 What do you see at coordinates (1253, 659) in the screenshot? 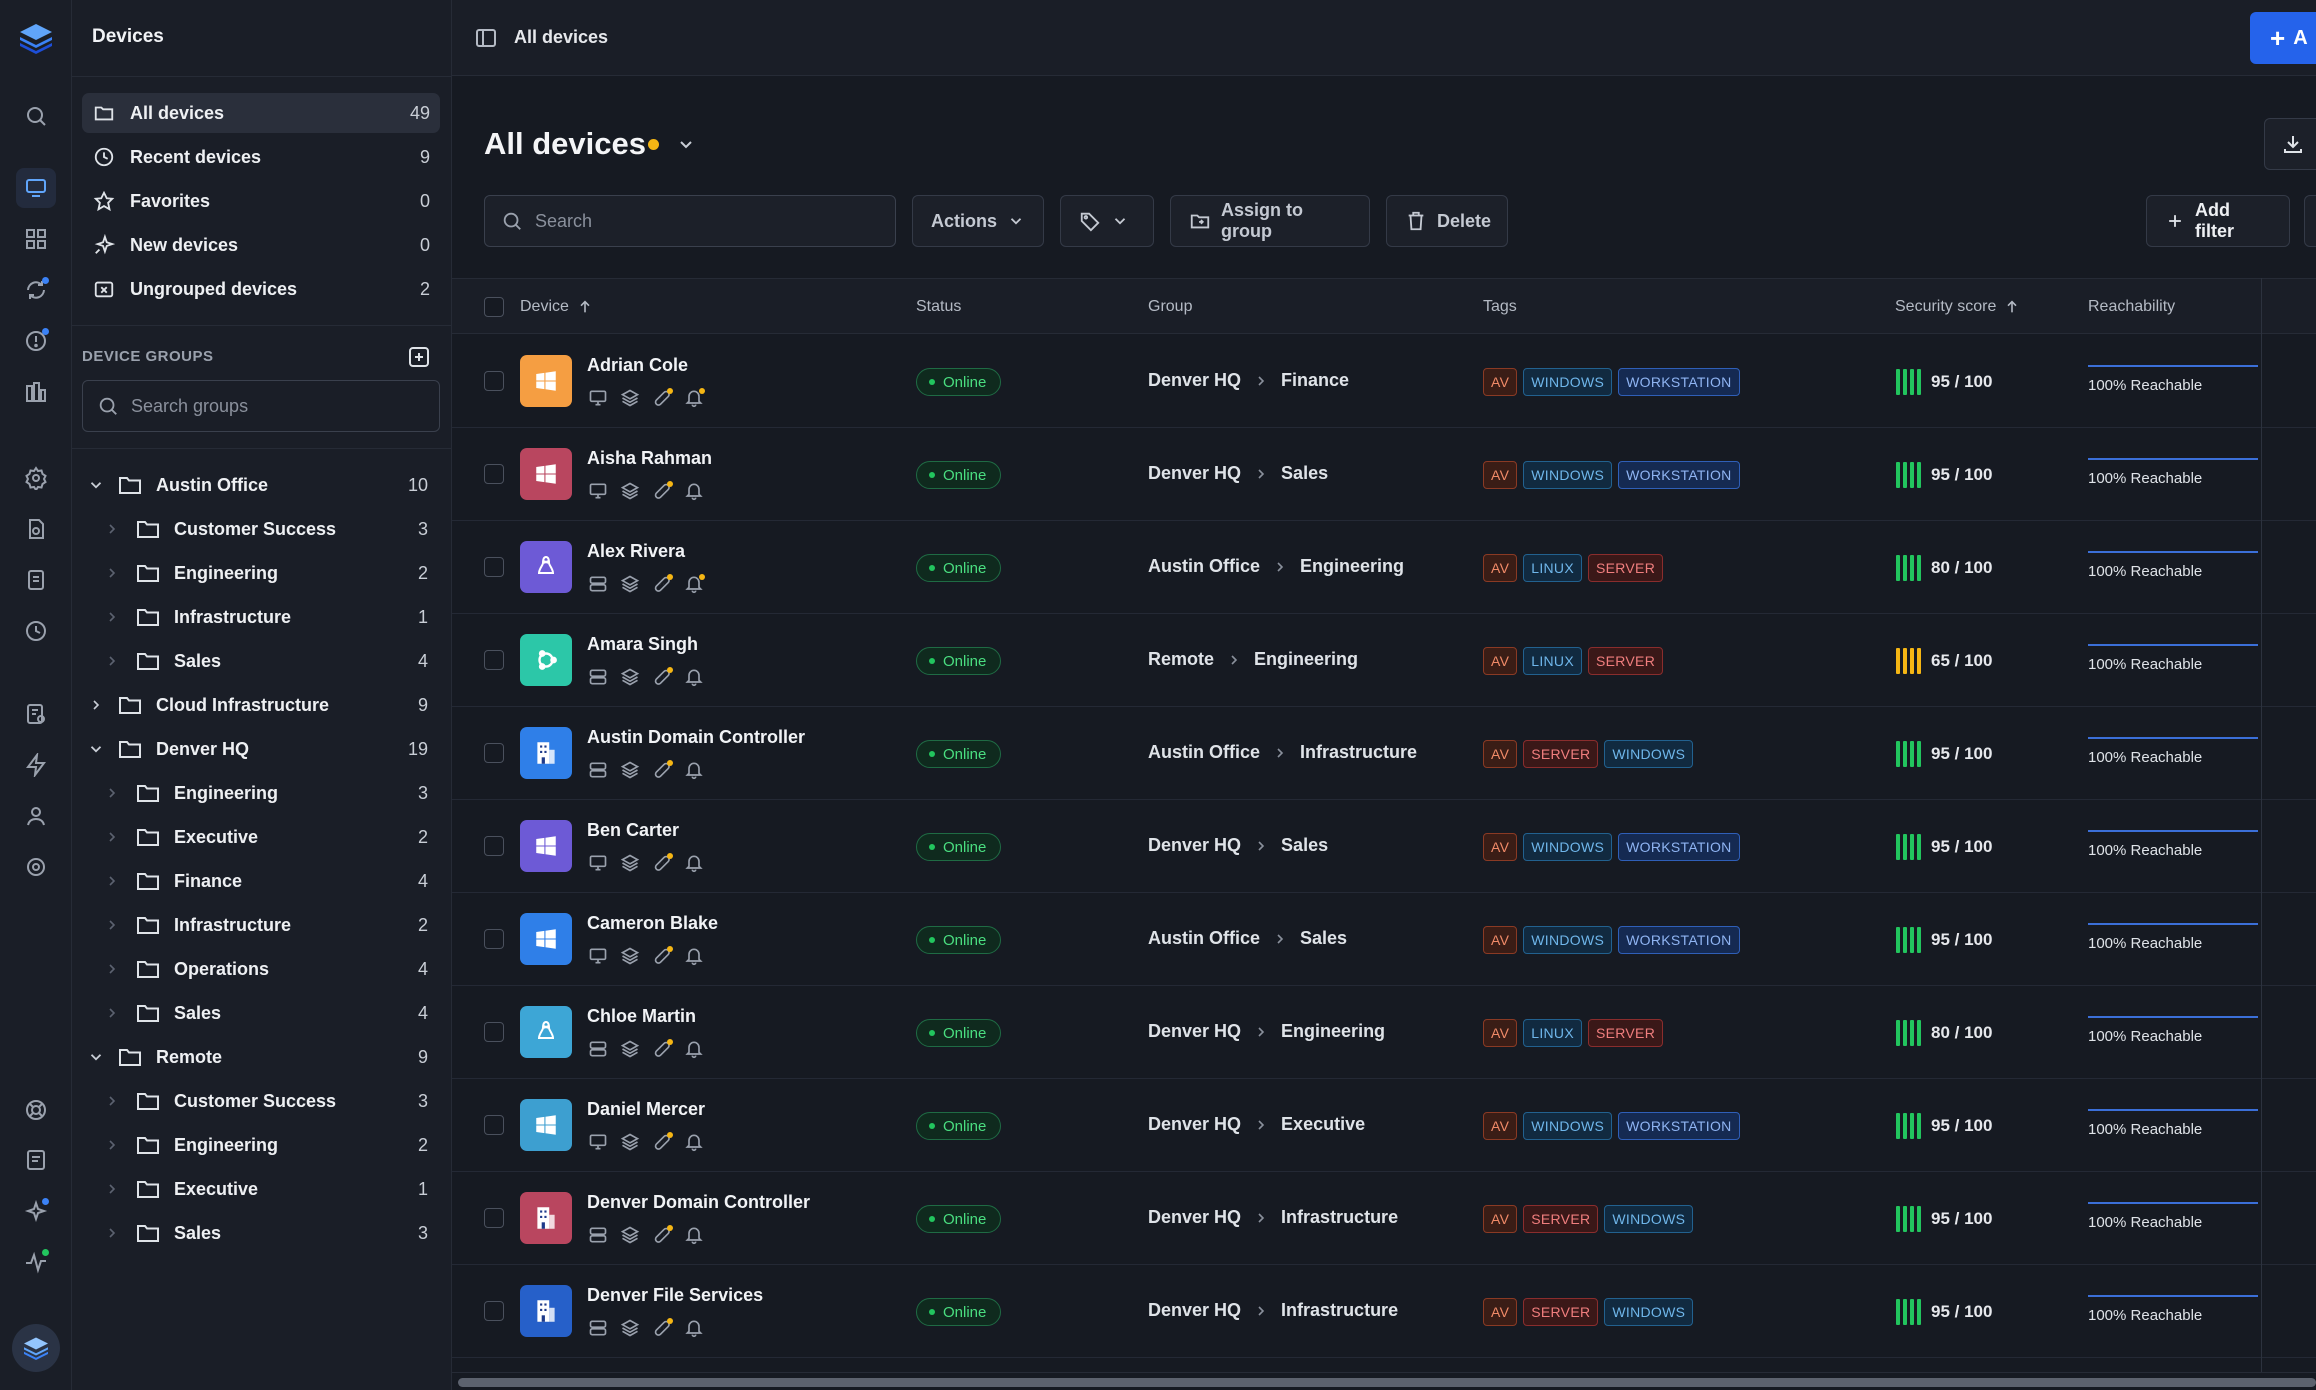
I see `group-path: Remote Engineering` at bounding box center [1253, 659].